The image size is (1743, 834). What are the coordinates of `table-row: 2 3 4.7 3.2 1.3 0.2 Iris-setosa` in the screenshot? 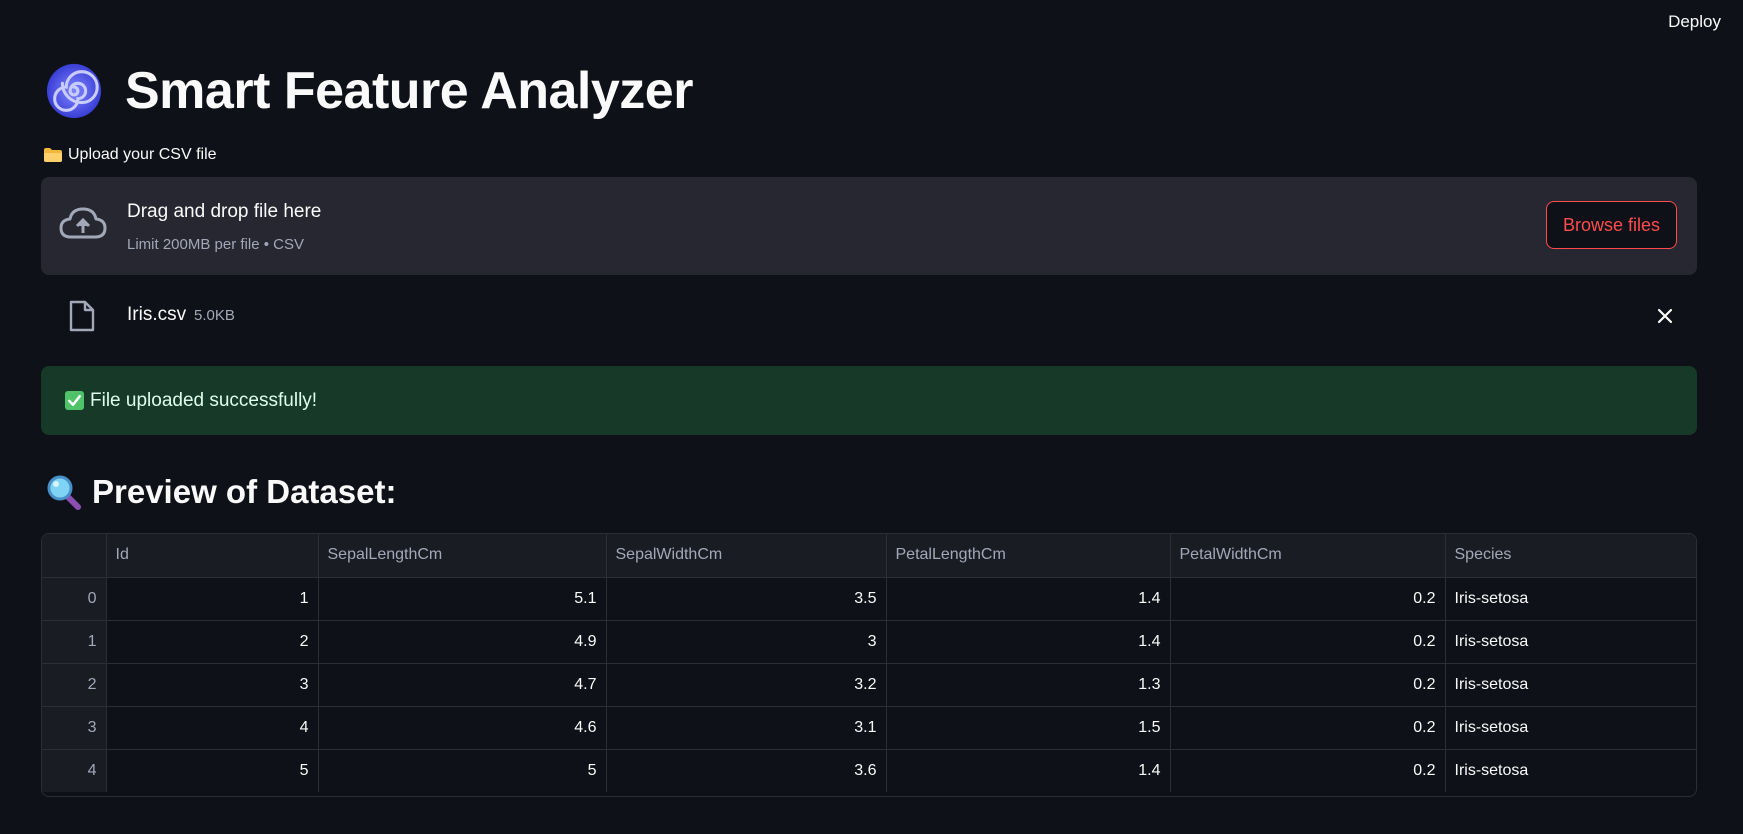 It's located at (869, 685).